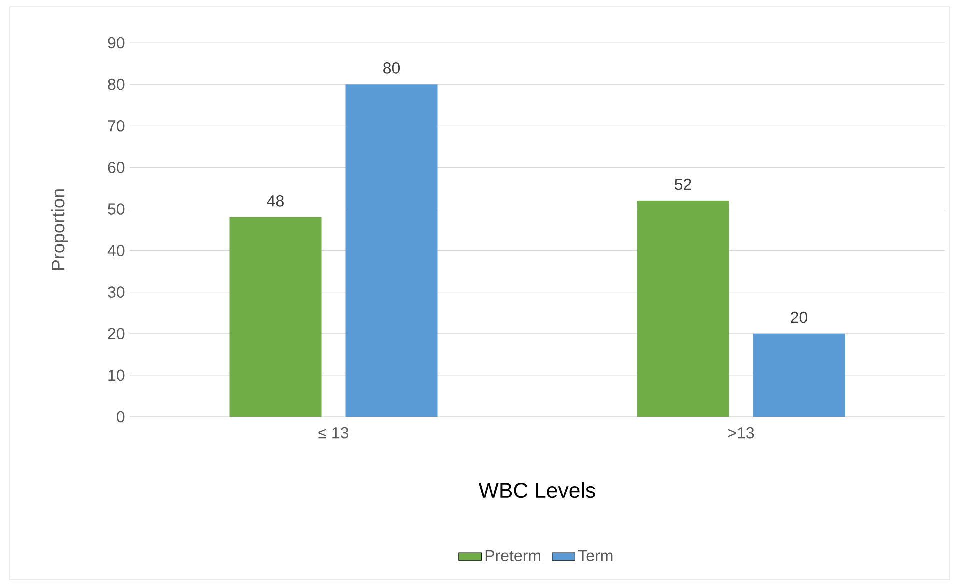 The height and width of the screenshot is (587, 960). I want to click on x-tick-label: >13, so click(741, 433).